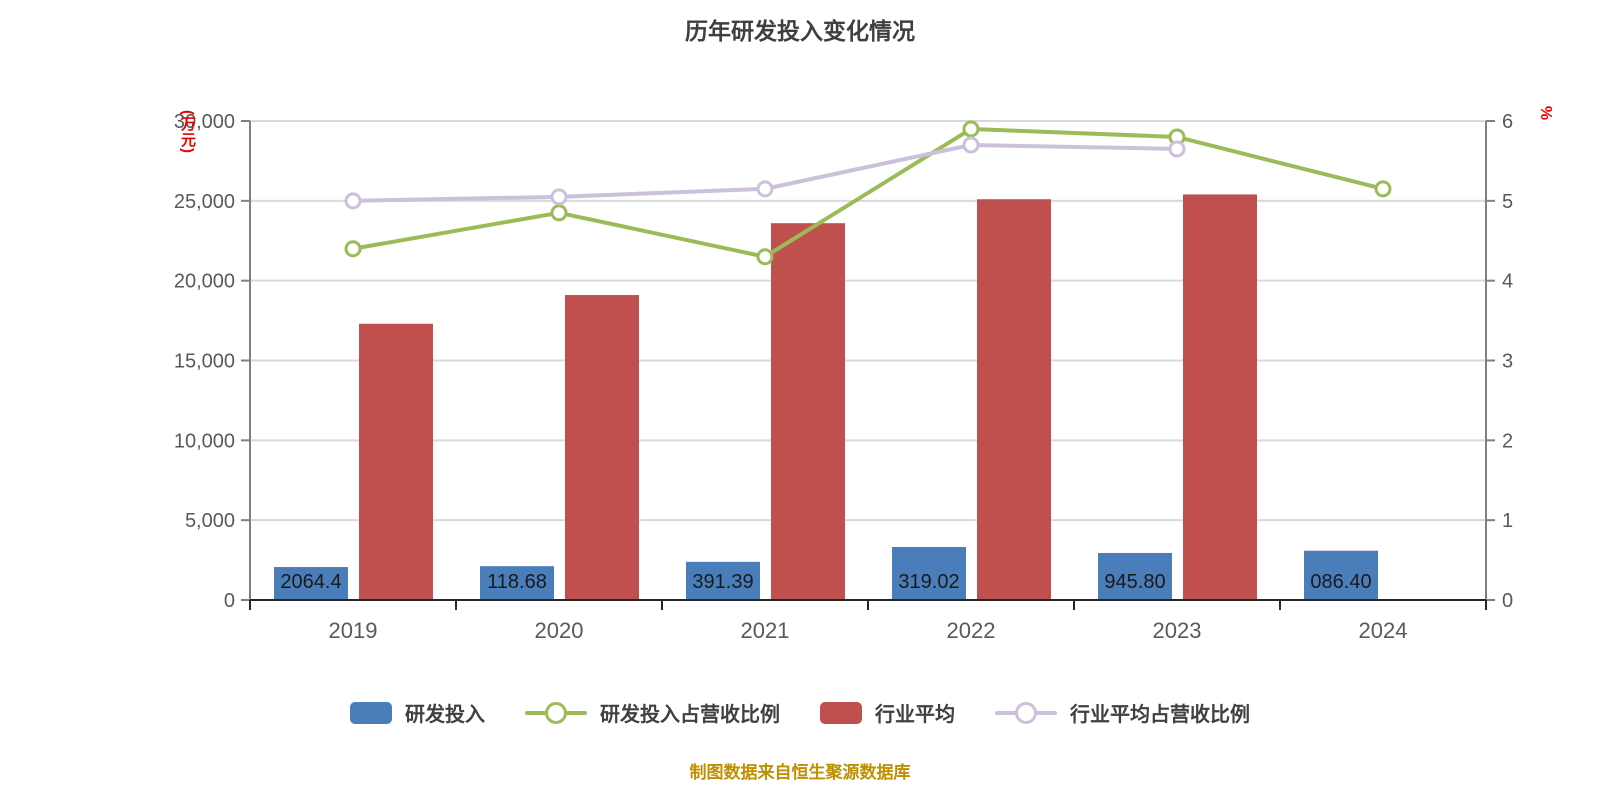 The height and width of the screenshot is (800, 1600). I want to click on x-axis-label-2019: 2019, so click(353, 630).